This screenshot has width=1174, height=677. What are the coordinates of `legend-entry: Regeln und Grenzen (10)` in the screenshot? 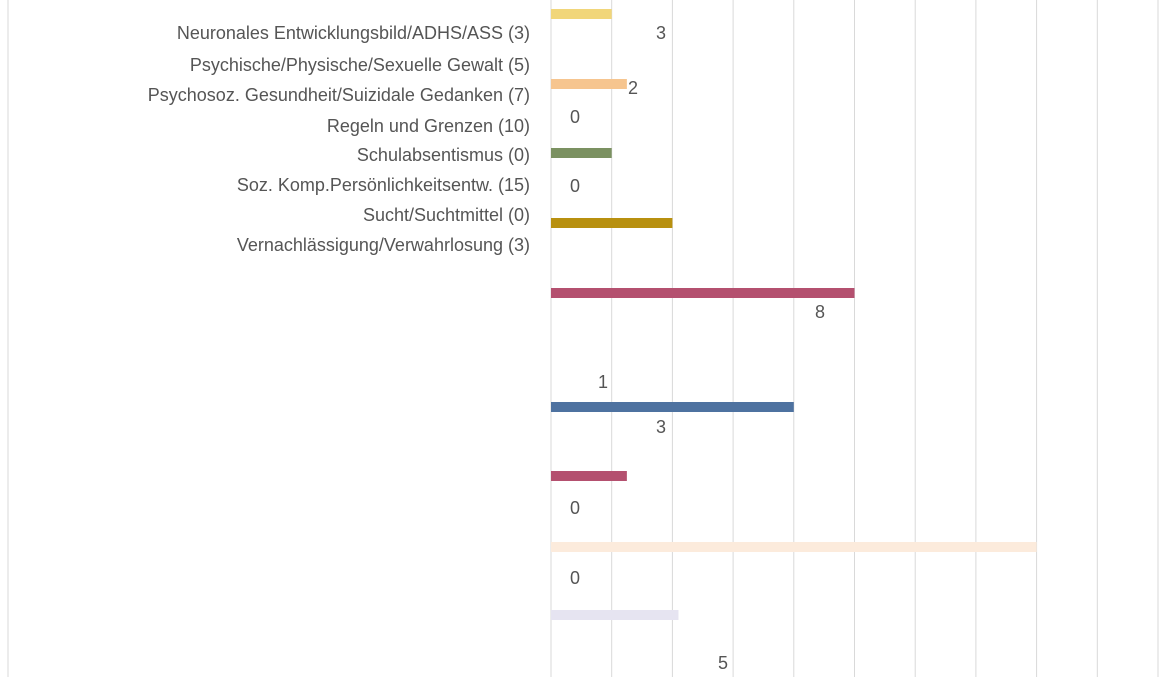 It's located at (428, 126).